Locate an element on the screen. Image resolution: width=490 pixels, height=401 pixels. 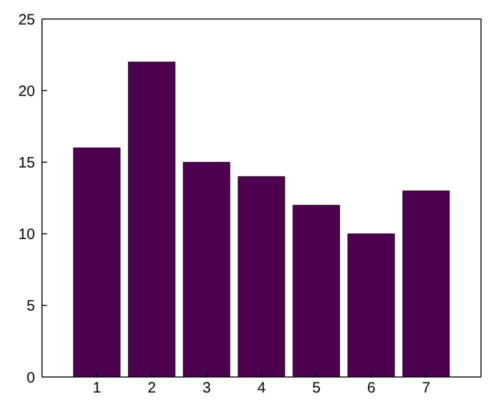
x-tick-label: 6 is located at coordinates (371, 388).